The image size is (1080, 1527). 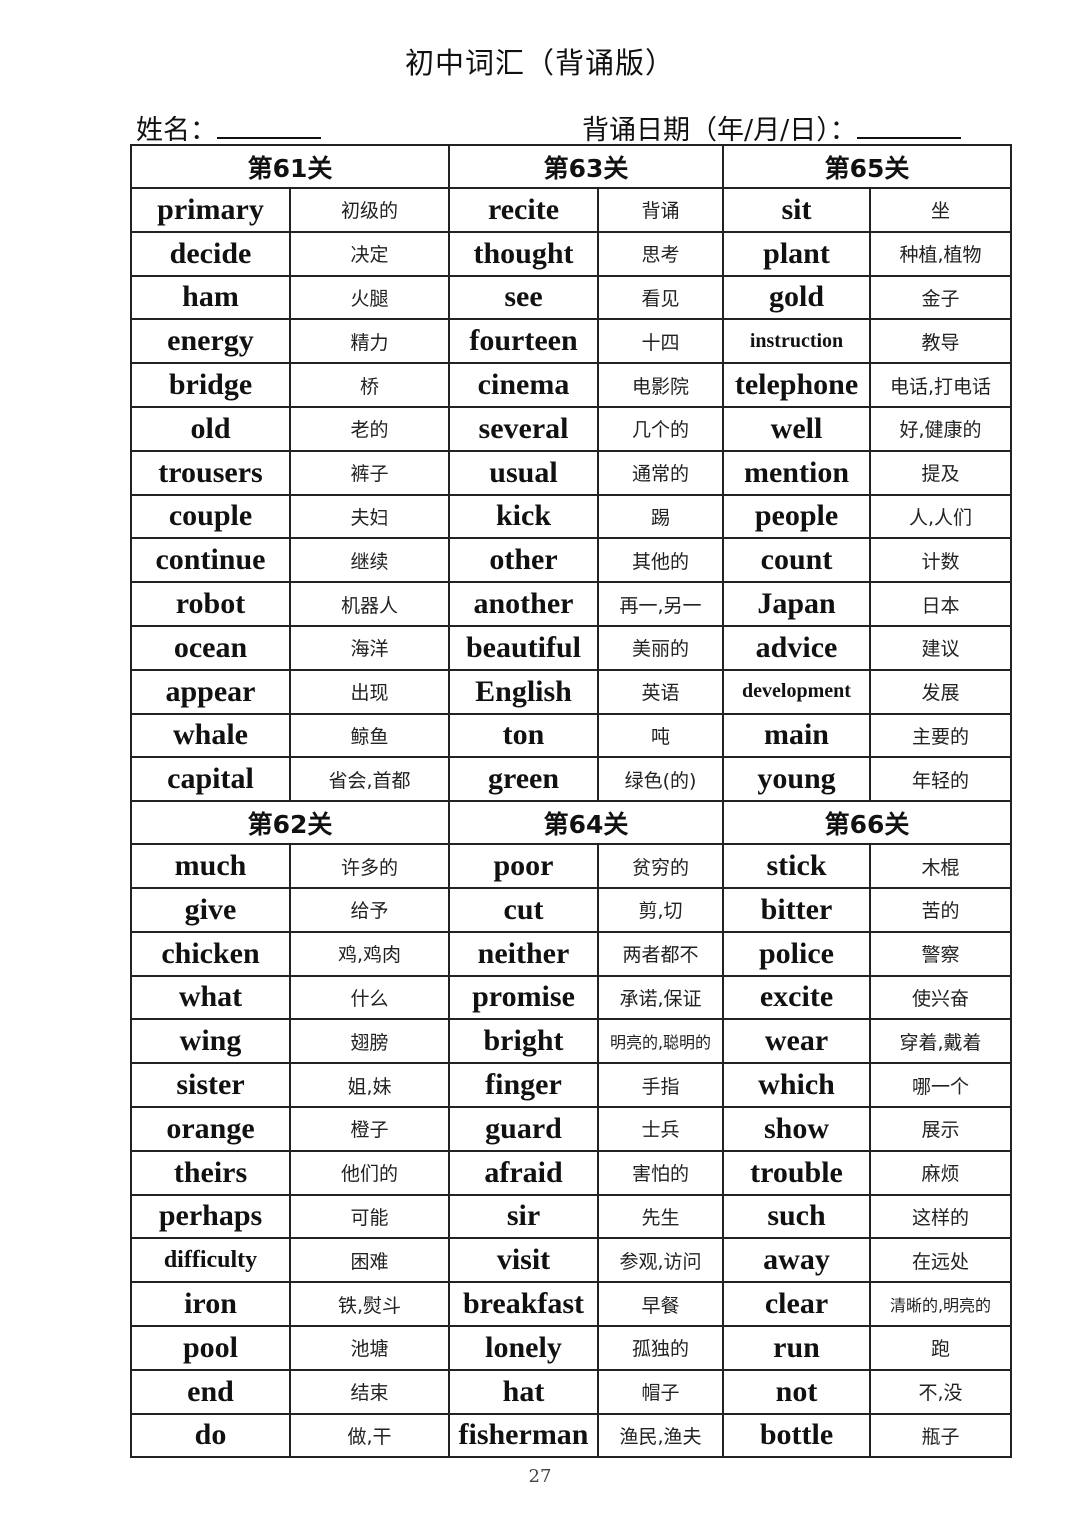 I want to click on english-word: ham, so click(x=210, y=297).